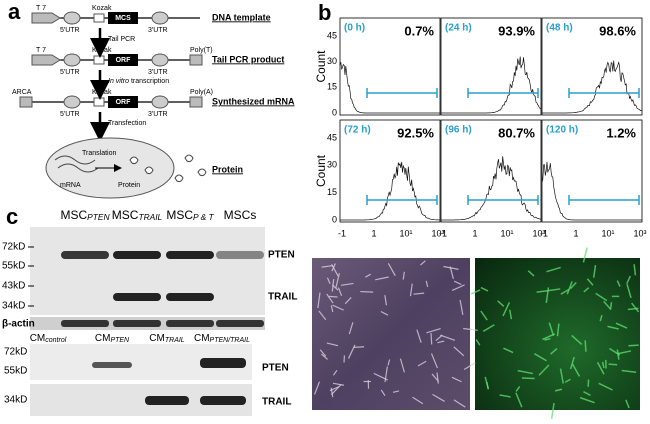 Image resolution: width=650 pixels, height=424 pixels. Describe the element at coordinates (55, 340) in the screenshot. I see `lane-sub: control` at that location.